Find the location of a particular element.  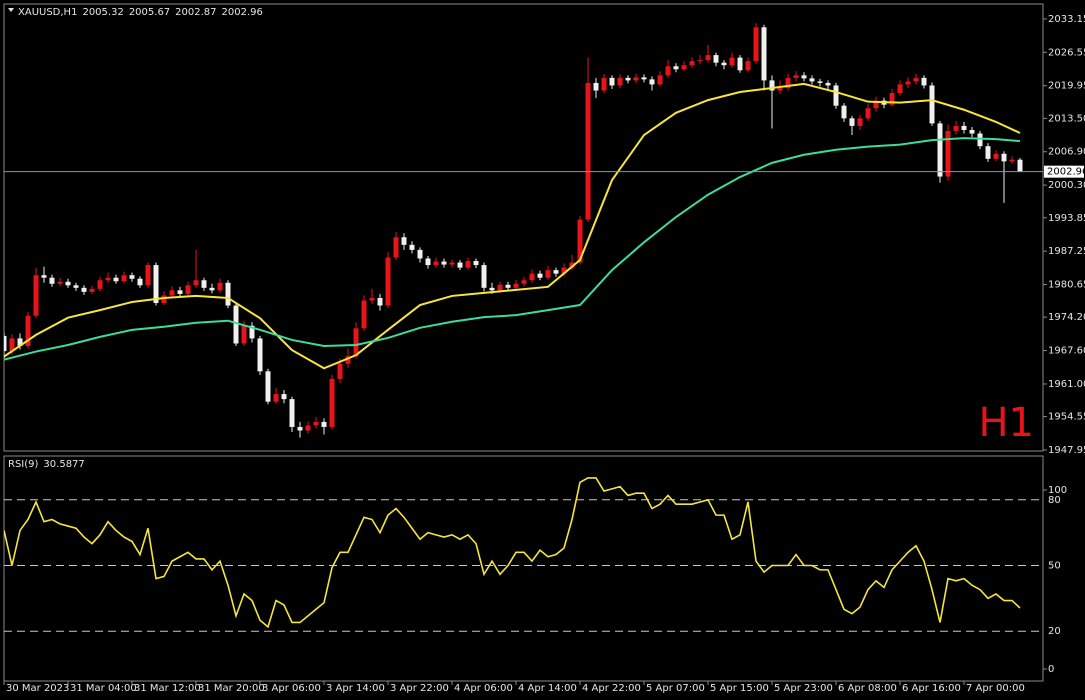

y-tick-label: 2019.95 is located at coordinates (1066, 86).